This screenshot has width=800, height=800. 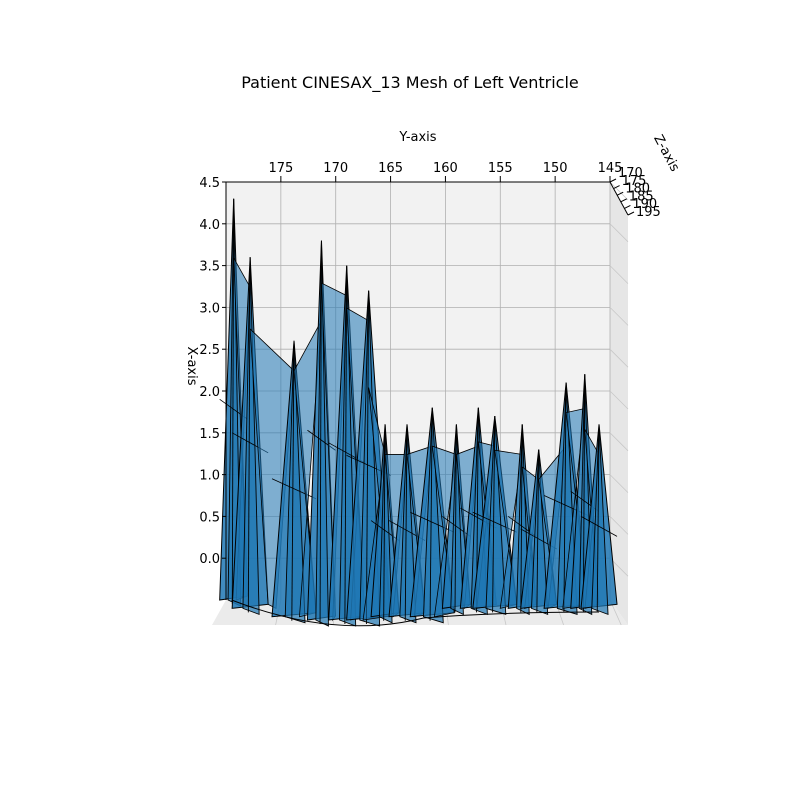 I want to click on y-tick-label: 150, so click(x=555, y=168).